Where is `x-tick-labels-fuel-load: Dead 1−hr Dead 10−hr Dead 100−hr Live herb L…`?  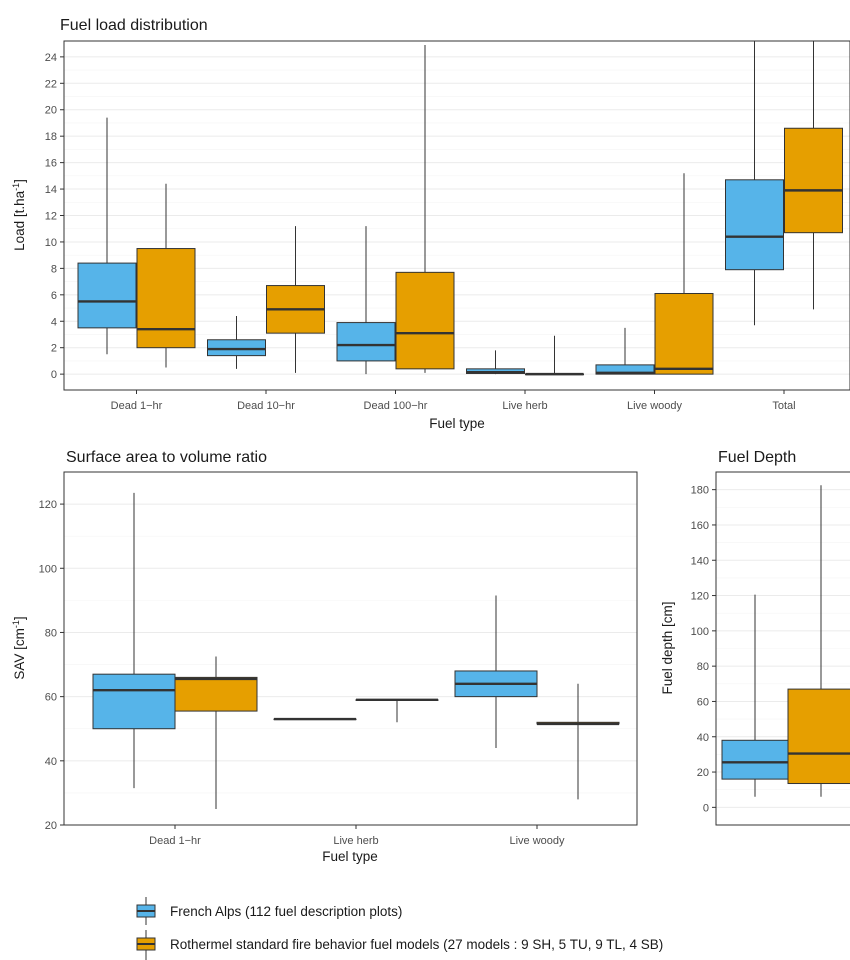 x-tick-labels-fuel-load: Dead 1−hr Dead 10−hr Dead 100−hr Live herb L… is located at coordinates (453, 406).